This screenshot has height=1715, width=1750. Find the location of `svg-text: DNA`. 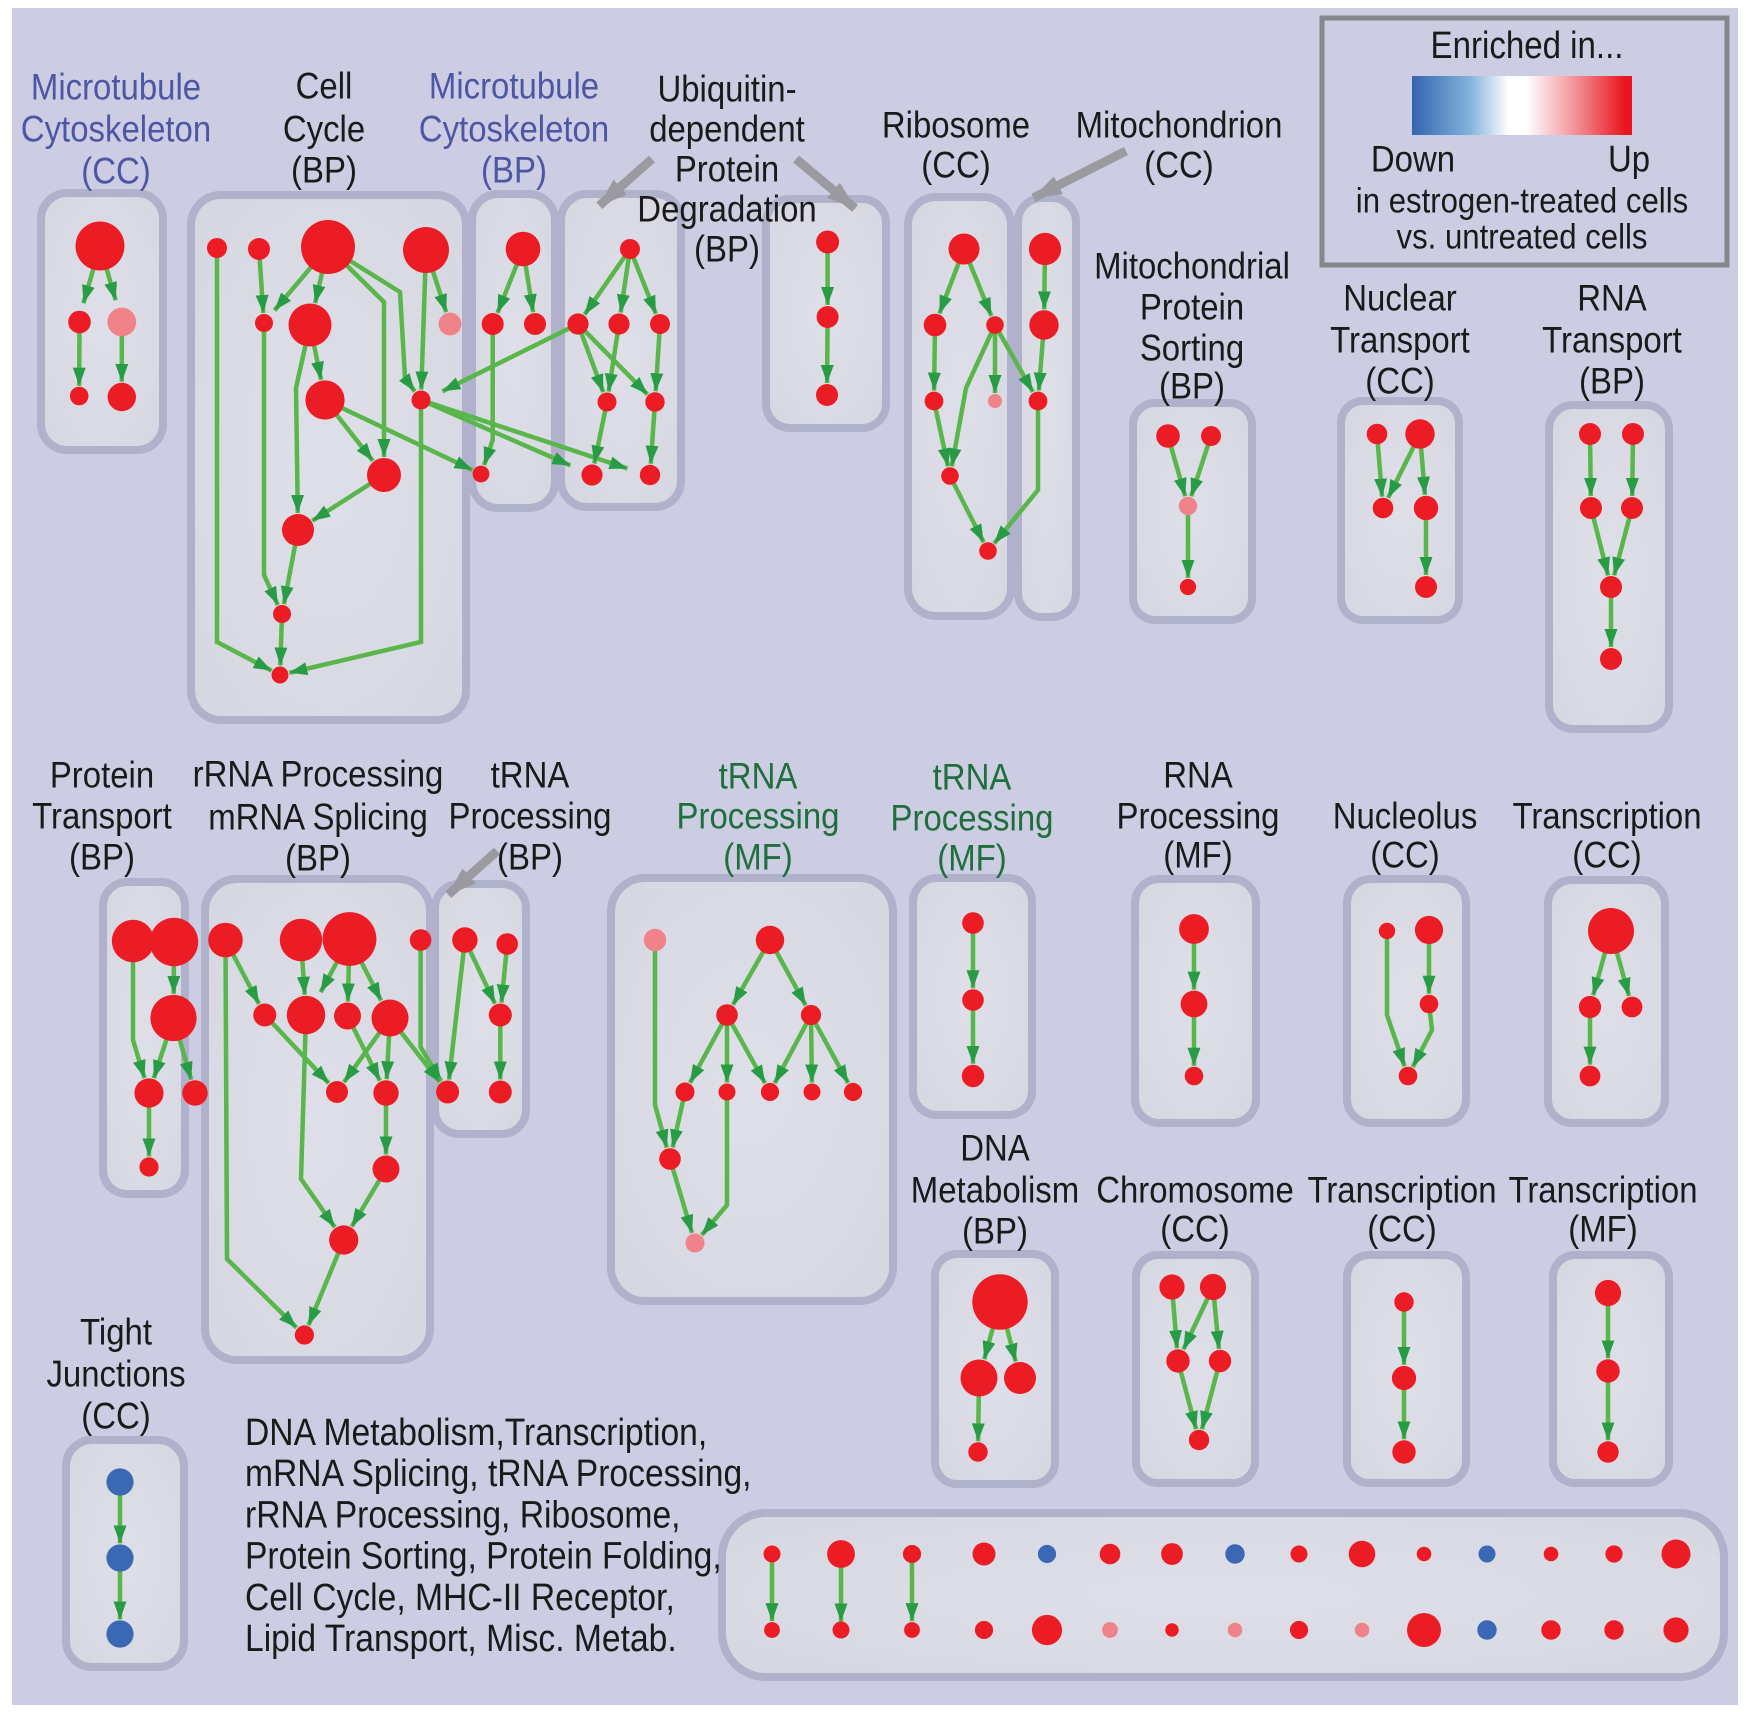

svg-text: DNA is located at coordinates (995, 1148).